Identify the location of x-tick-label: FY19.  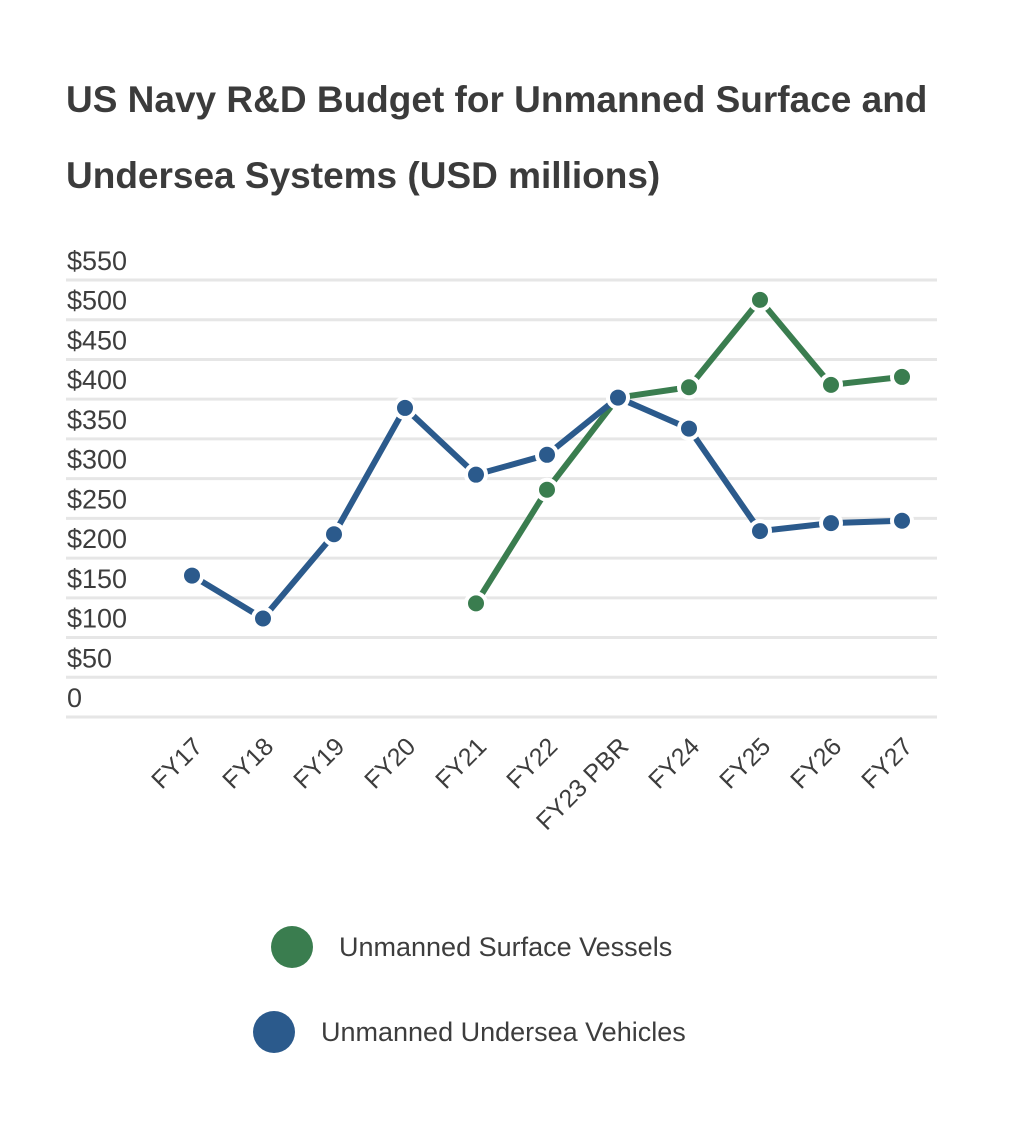
(319, 763).